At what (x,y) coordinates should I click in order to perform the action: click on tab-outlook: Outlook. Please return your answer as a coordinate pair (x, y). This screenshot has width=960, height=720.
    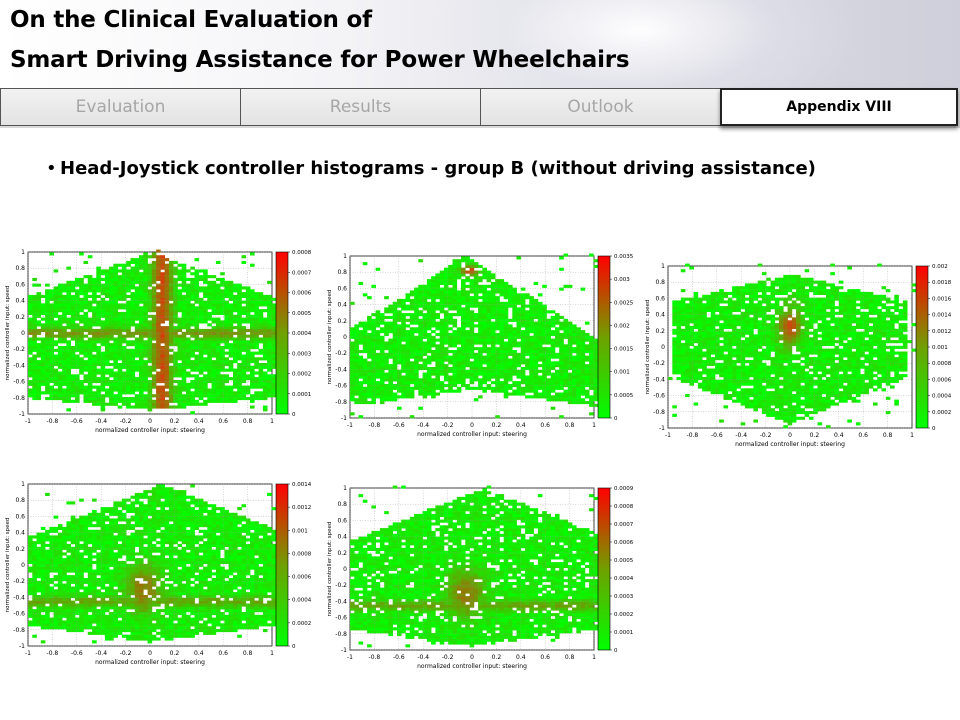
    Looking at the image, I should click on (600, 107).